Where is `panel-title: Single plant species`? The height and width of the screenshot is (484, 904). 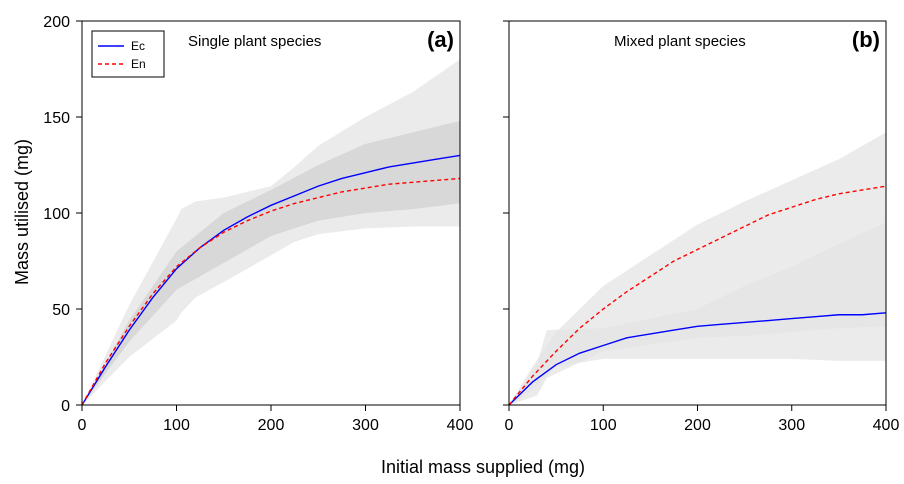 panel-title: Single plant species is located at coordinates (254, 41).